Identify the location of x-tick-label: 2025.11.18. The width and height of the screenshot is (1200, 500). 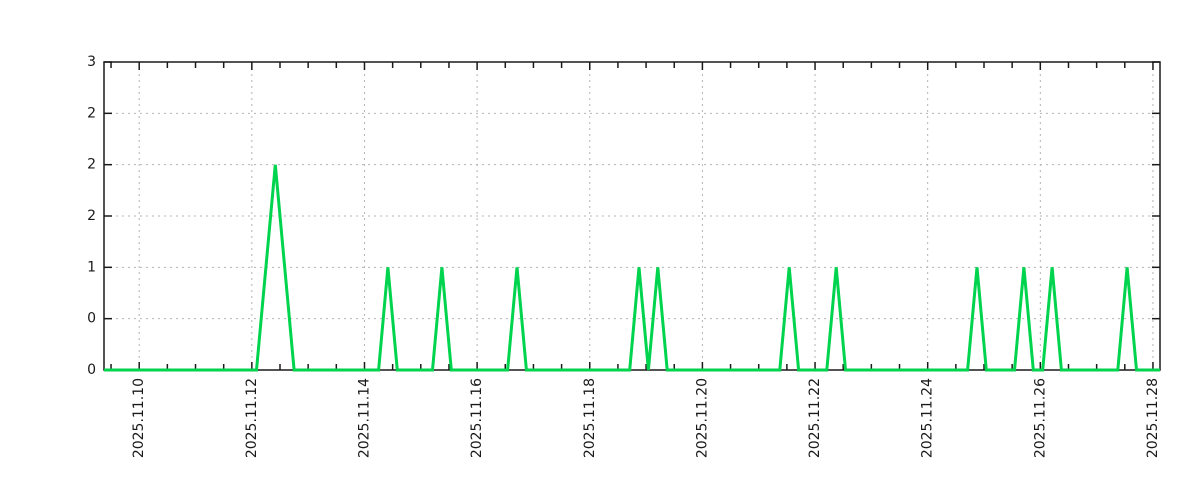
(590, 418).